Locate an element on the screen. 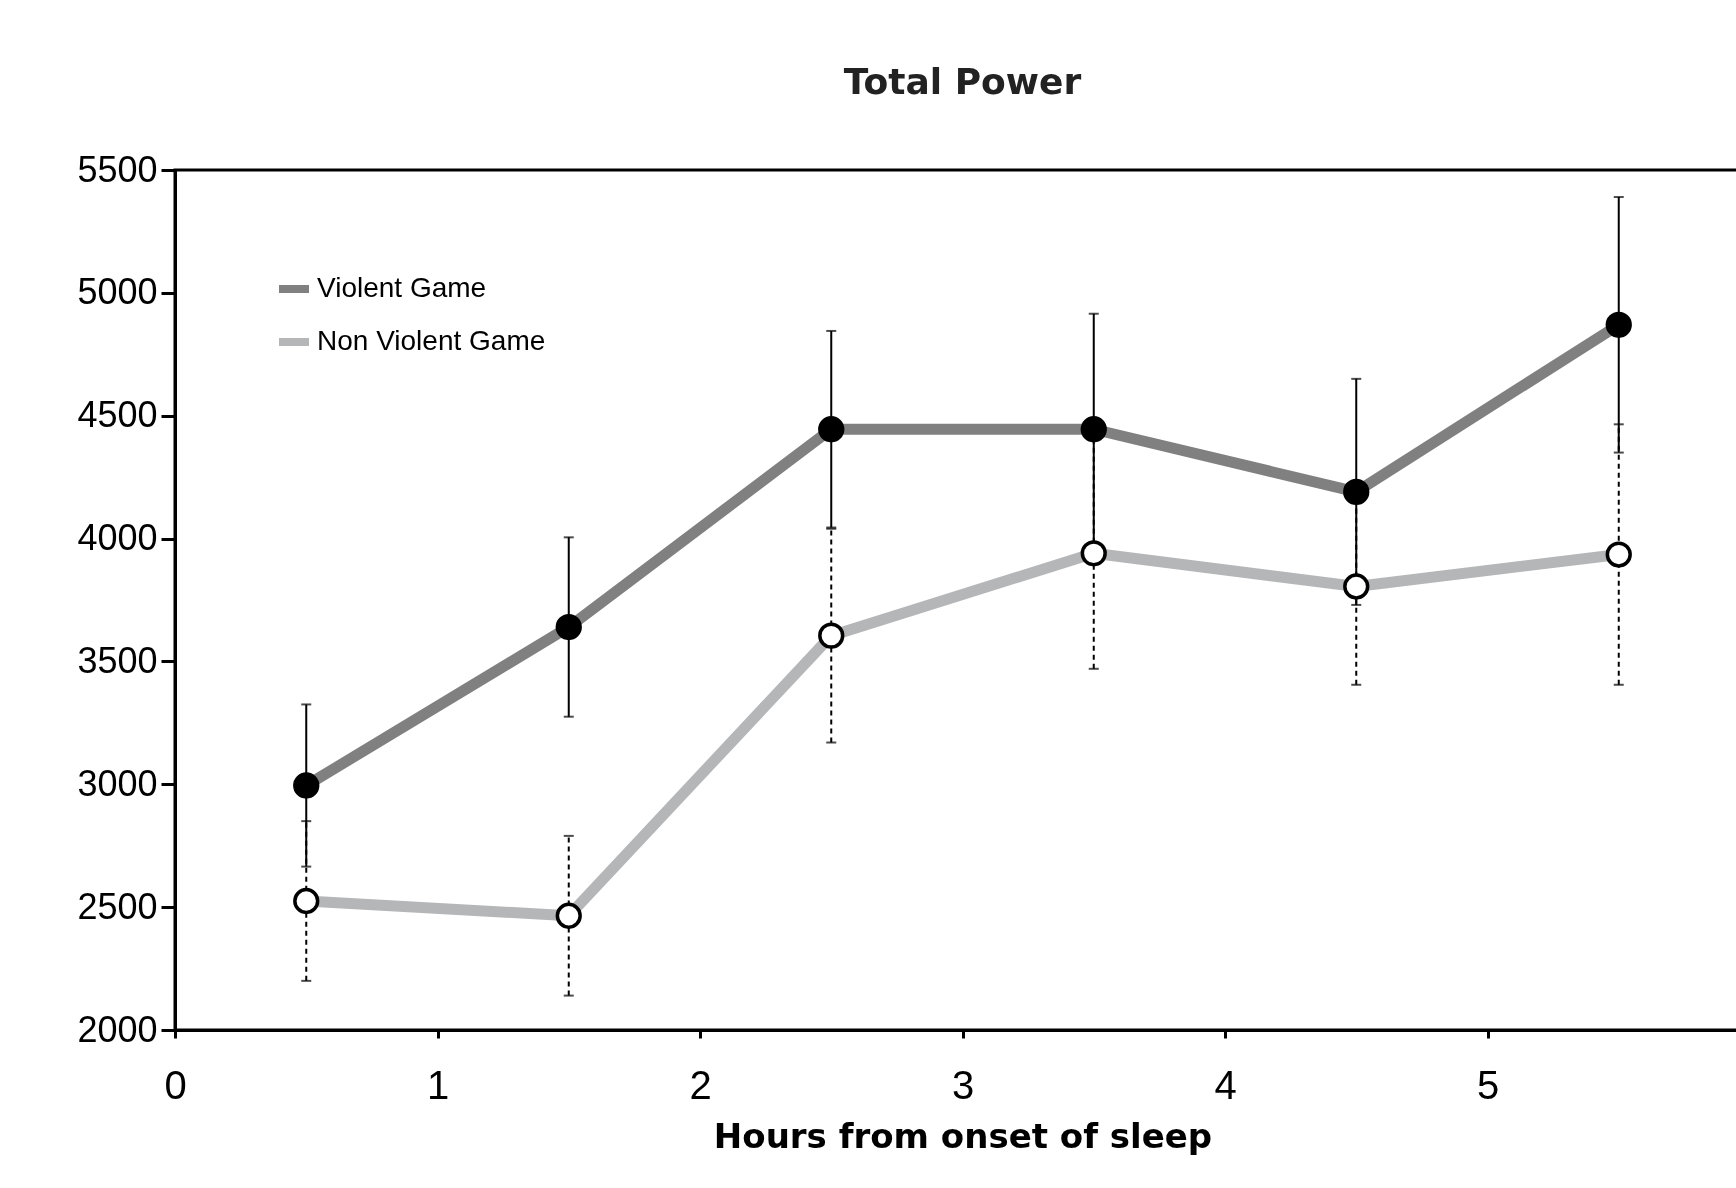 The width and height of the screenshot is (1736, 1188). y-tick-label: 4500 is located at coordinates (117, 415).